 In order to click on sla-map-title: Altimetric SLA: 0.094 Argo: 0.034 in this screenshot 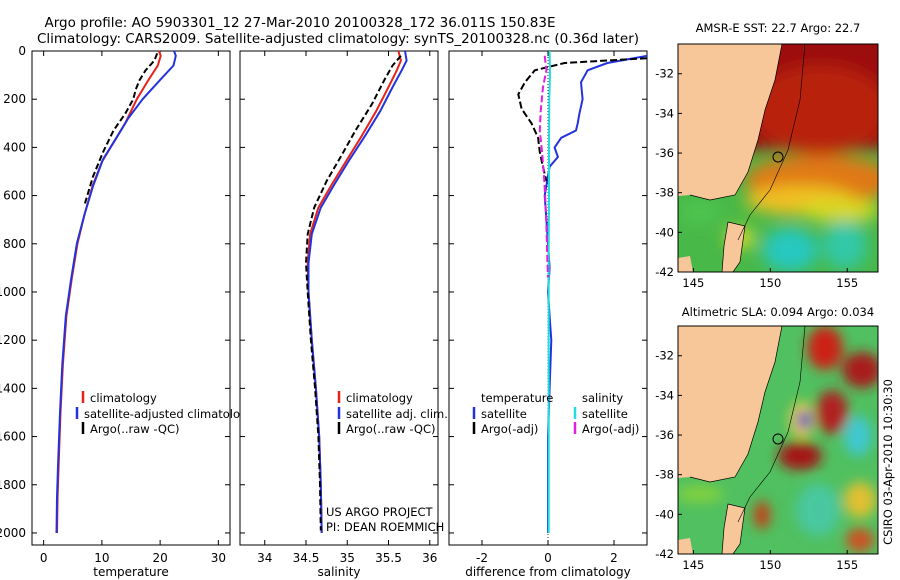, I will do `click(778, 312)`.